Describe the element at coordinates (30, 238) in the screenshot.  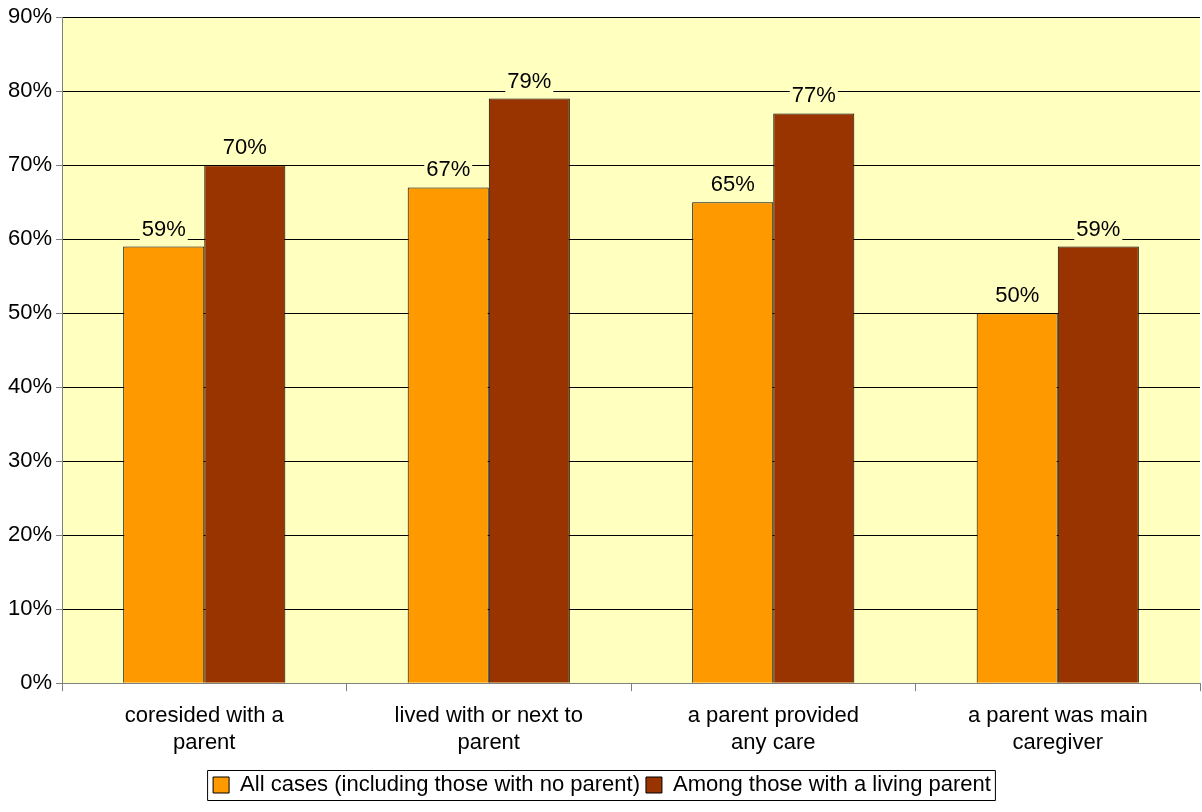
I see `y-tick-label: 60%` at that location.